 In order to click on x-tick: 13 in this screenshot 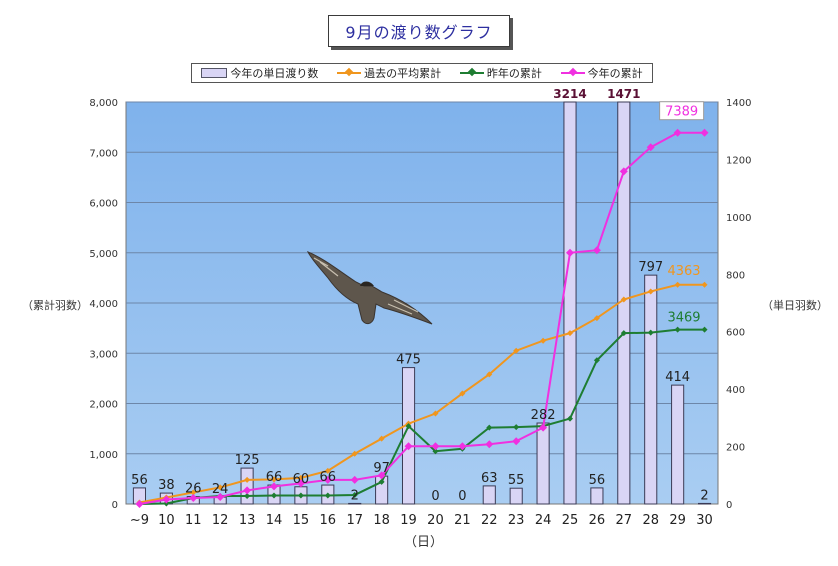, I will do `click(247, 520)`.